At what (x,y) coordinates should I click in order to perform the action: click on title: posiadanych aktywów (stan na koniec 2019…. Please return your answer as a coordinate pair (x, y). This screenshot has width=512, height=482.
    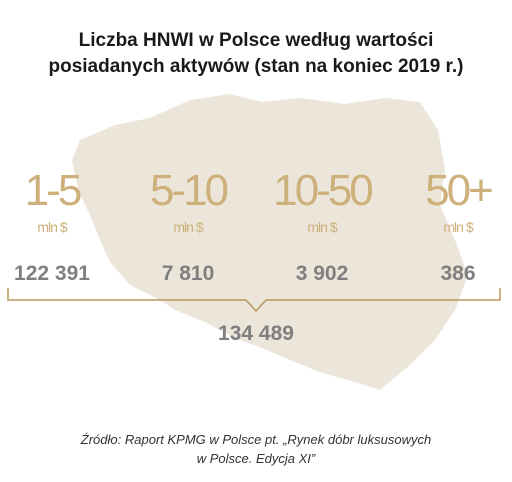
    Looking at the image, I should click on (256, 66).